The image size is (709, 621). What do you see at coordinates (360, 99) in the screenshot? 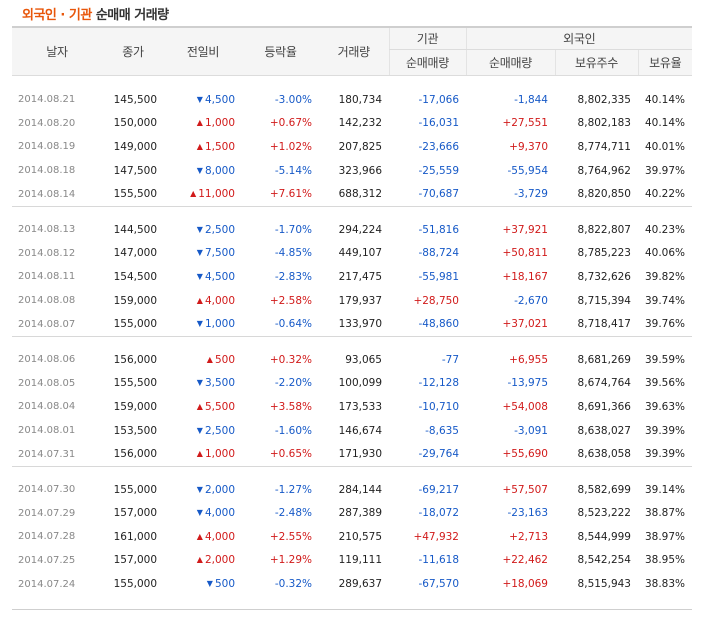
I see `cell-volume: 180,734` at bounding box center [360, 99].